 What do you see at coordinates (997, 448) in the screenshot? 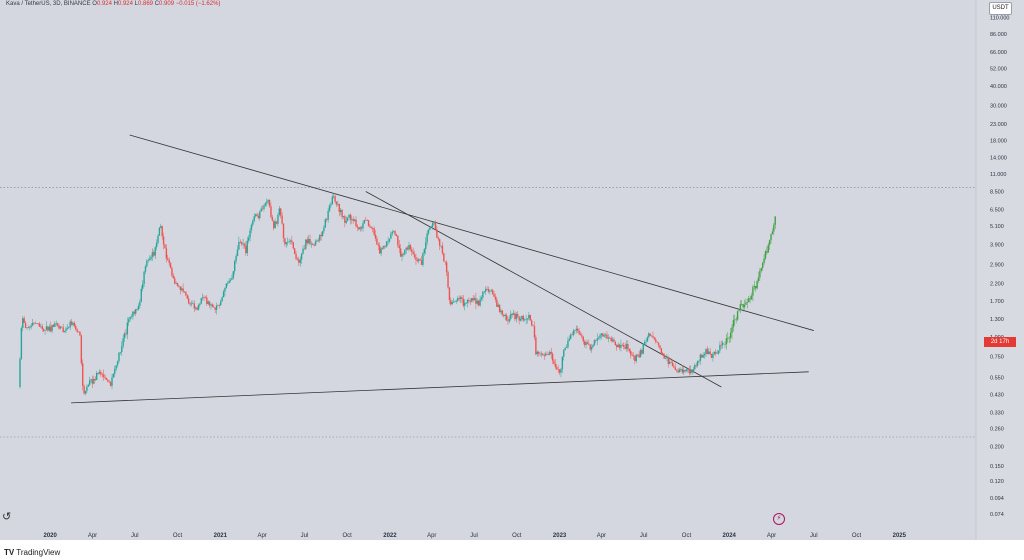
I see `price-tick-label: 0.200` at bounding box center [997, 448].